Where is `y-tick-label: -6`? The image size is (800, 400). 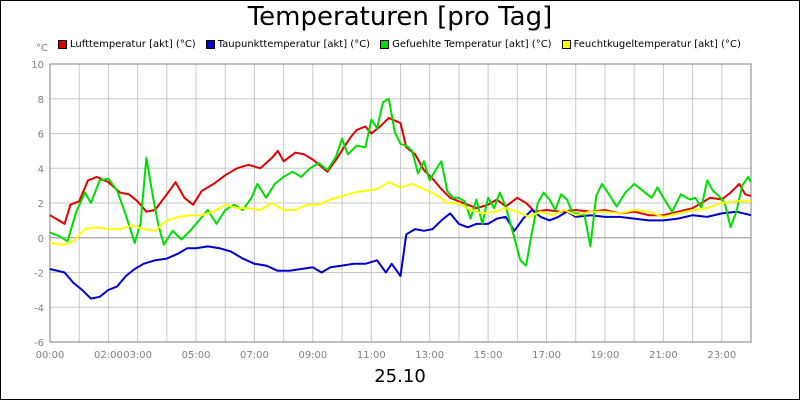 y-tick-label: -6 is located at coordinates (39, 343).